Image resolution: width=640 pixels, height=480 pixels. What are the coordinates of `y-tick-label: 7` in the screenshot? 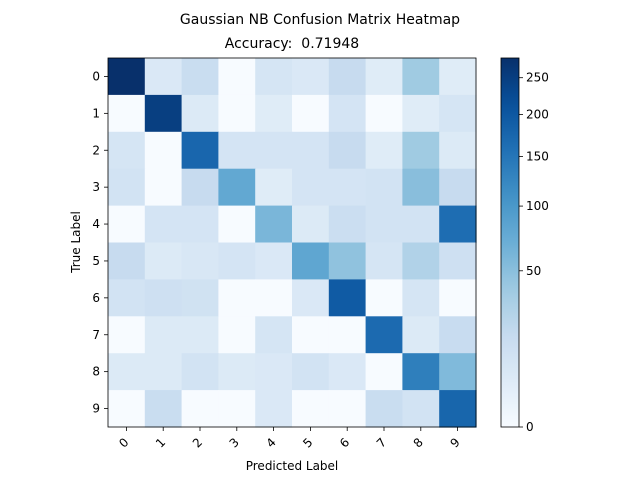 It's located at (96, 335).